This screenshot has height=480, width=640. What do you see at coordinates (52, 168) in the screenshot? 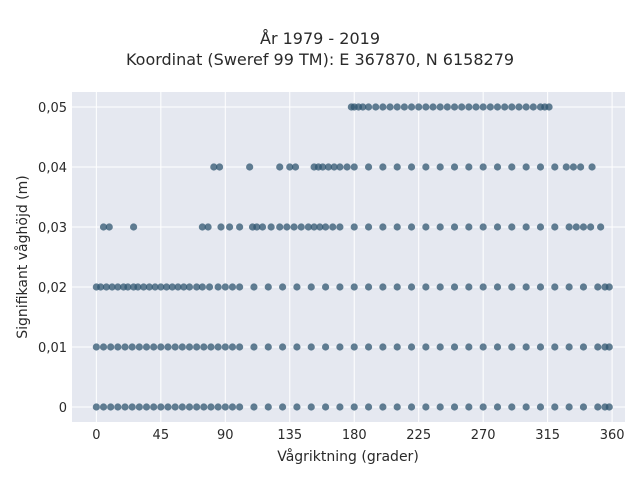
I see `y-tick-label: 0,04` at bounding box center [52, 168].